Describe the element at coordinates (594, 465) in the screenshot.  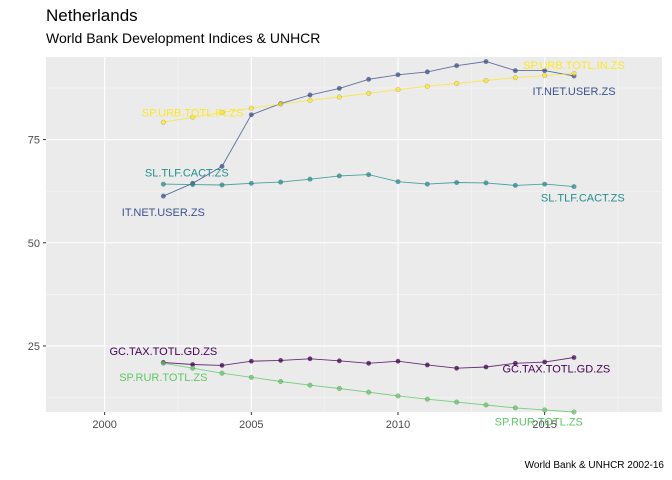
I see `chart-caption: World Bank & UNHCR 2002-16` at that location.